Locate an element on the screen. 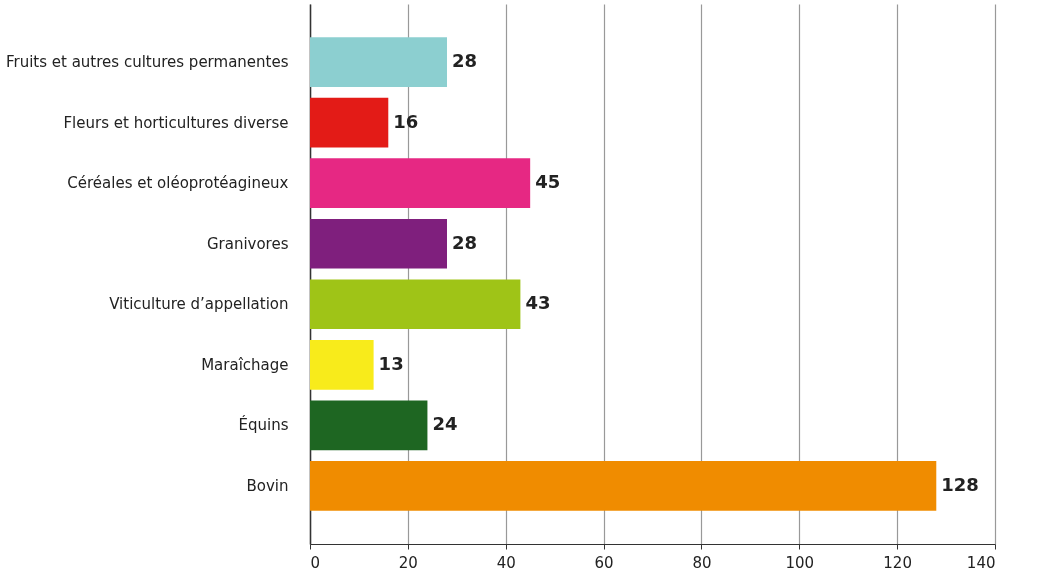 The image size is (1061, 581). y-tick-label: Viticulture d’appellation is located at coordinates (199, 304).